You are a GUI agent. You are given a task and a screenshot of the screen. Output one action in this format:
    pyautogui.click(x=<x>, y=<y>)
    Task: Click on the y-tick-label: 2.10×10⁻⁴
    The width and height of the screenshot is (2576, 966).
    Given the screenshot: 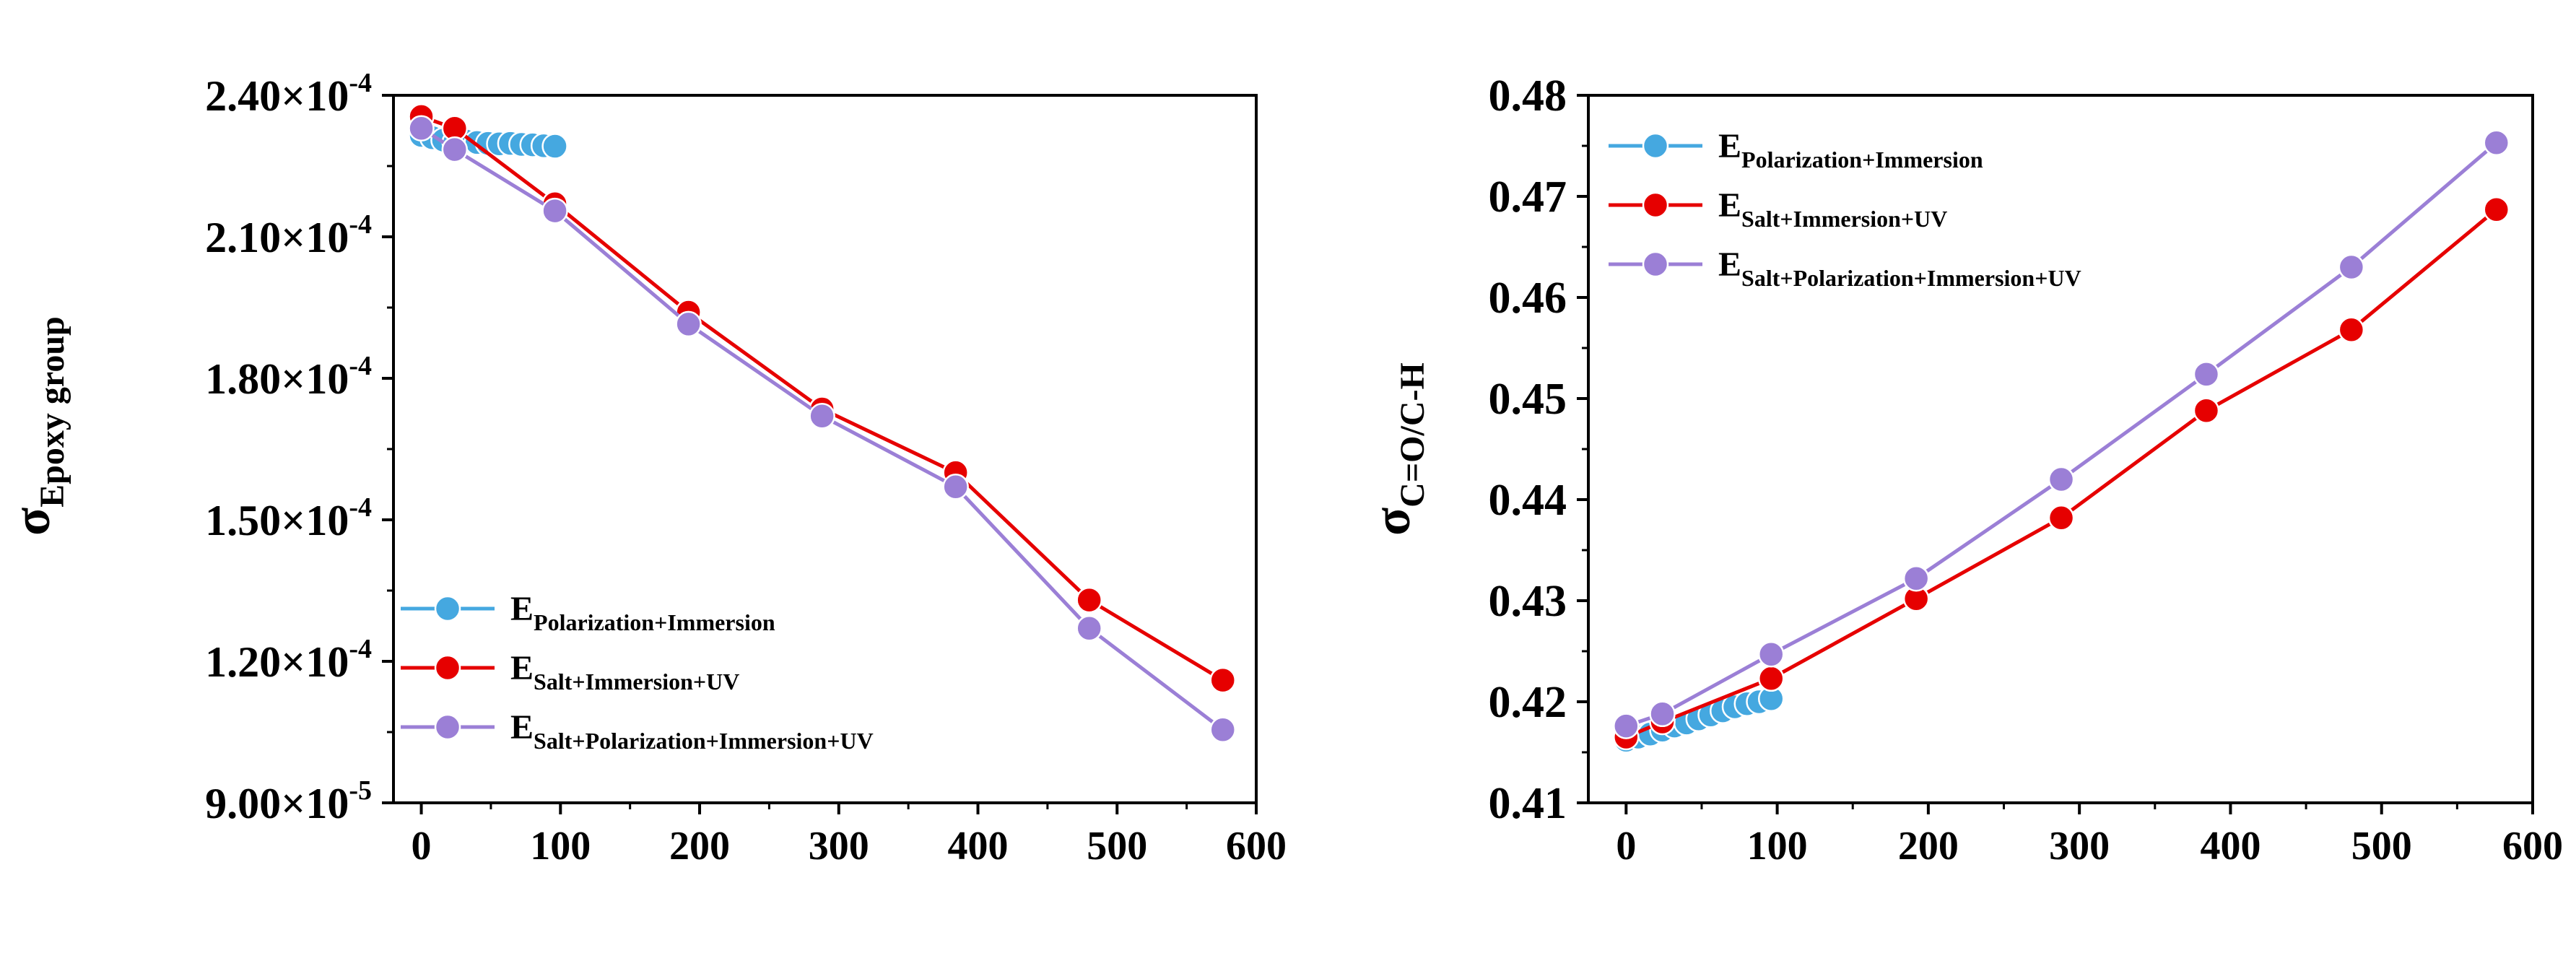 What is the action you would take?
    pyautogui.click(x=288, y=235)
    